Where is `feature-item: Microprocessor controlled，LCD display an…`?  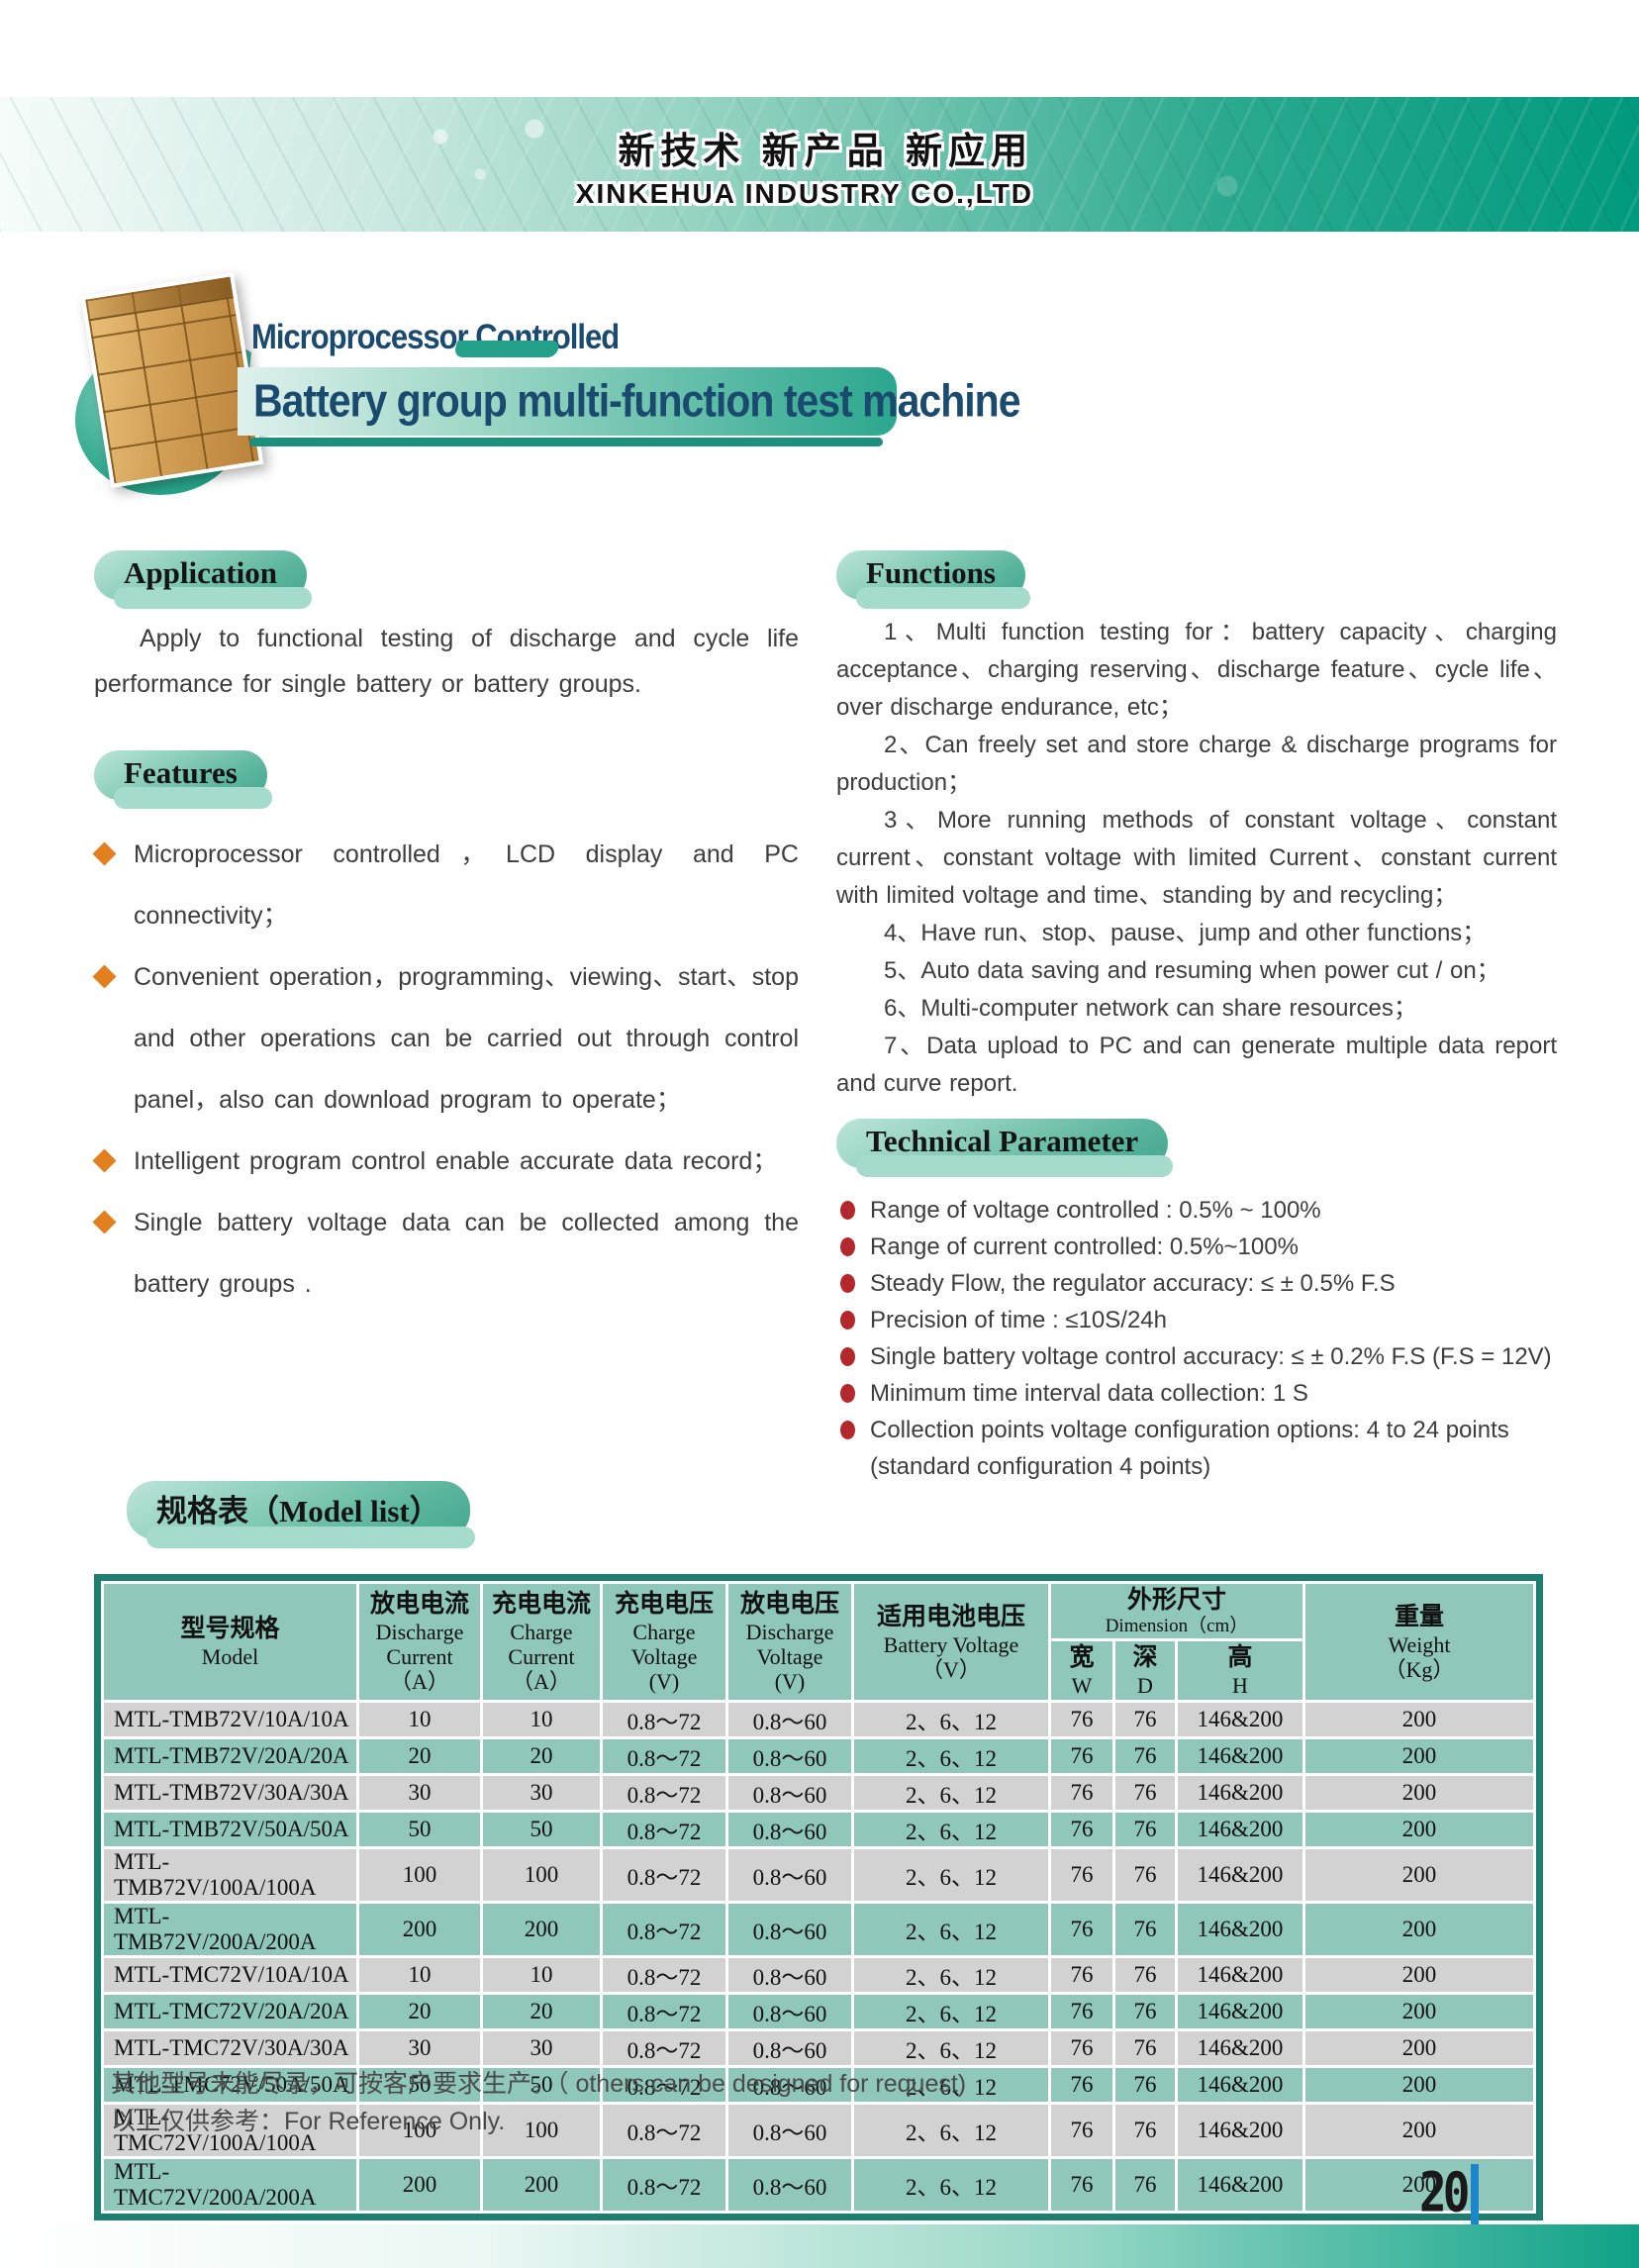 feature-item: Microprocessor controlled，LCD display an… is located at coordinates (445, 885).